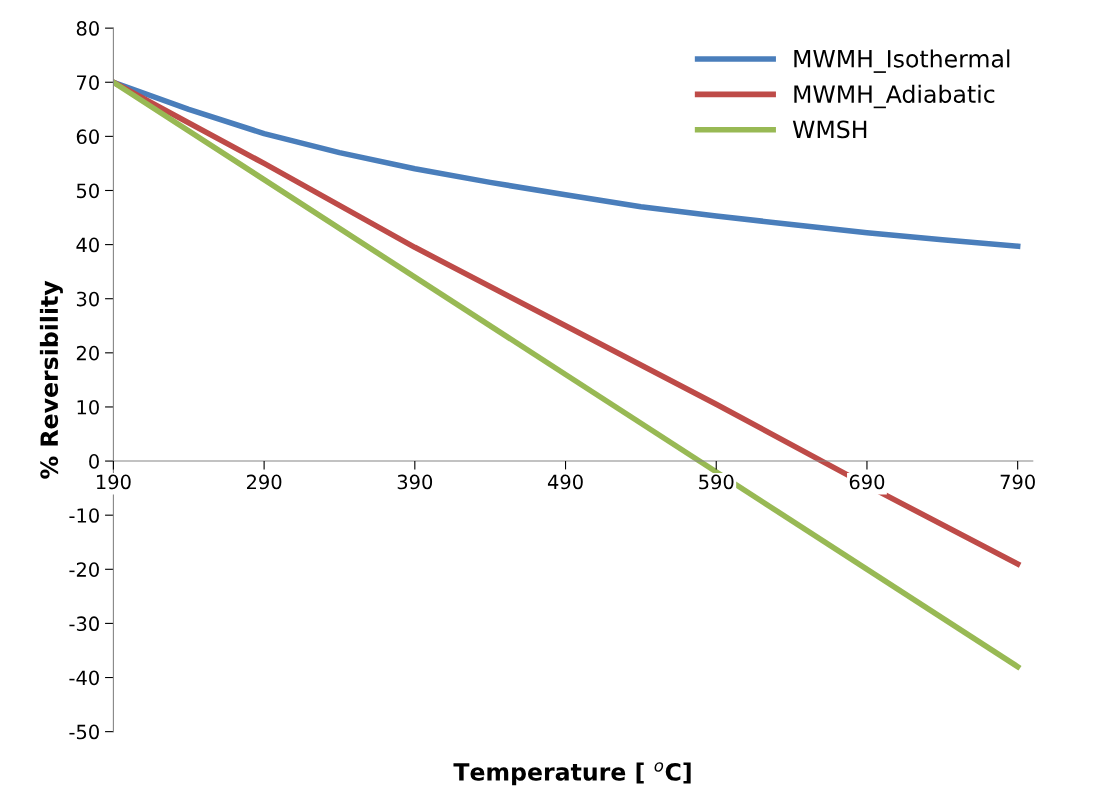 The image size is (1101, 804). I want to click on y-tick-label: 40, so click(87, 245).